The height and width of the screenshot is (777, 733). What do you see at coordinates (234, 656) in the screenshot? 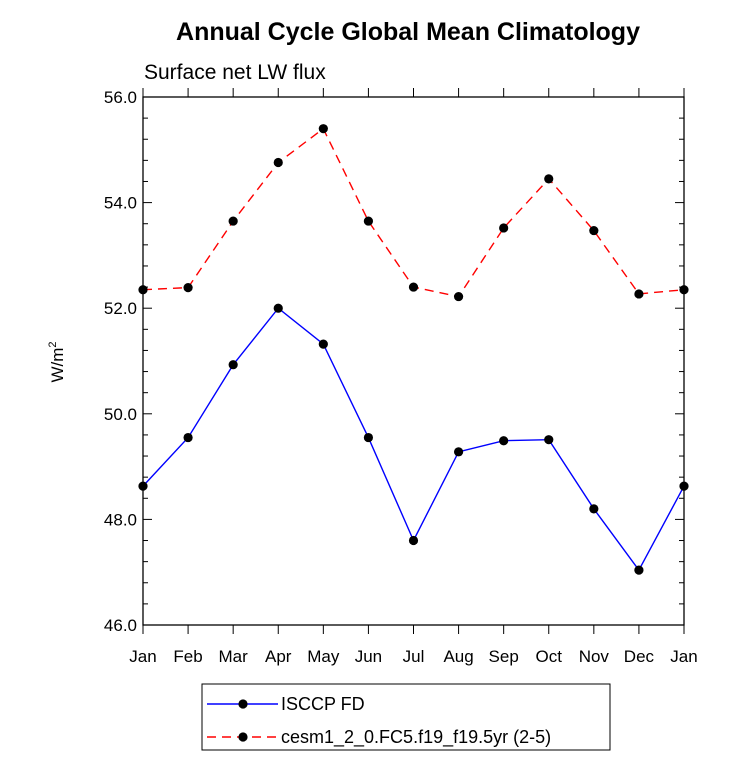
I see `x-tick-label: Mar` at bounding box center [234, 656].